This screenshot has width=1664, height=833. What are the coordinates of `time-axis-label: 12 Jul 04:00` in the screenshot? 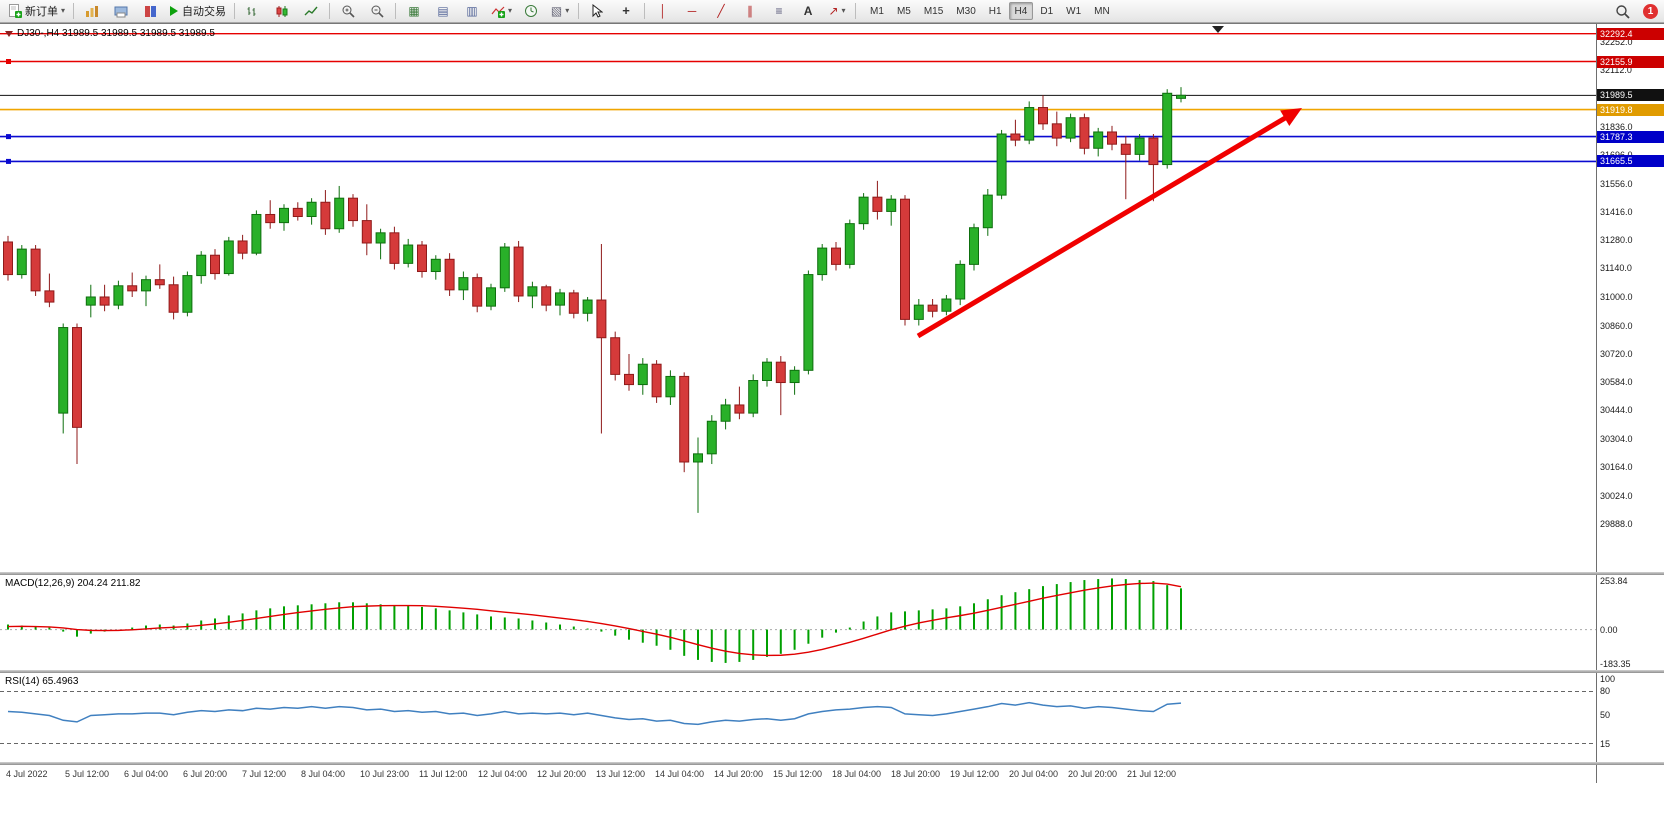 It's located at (503, 774).